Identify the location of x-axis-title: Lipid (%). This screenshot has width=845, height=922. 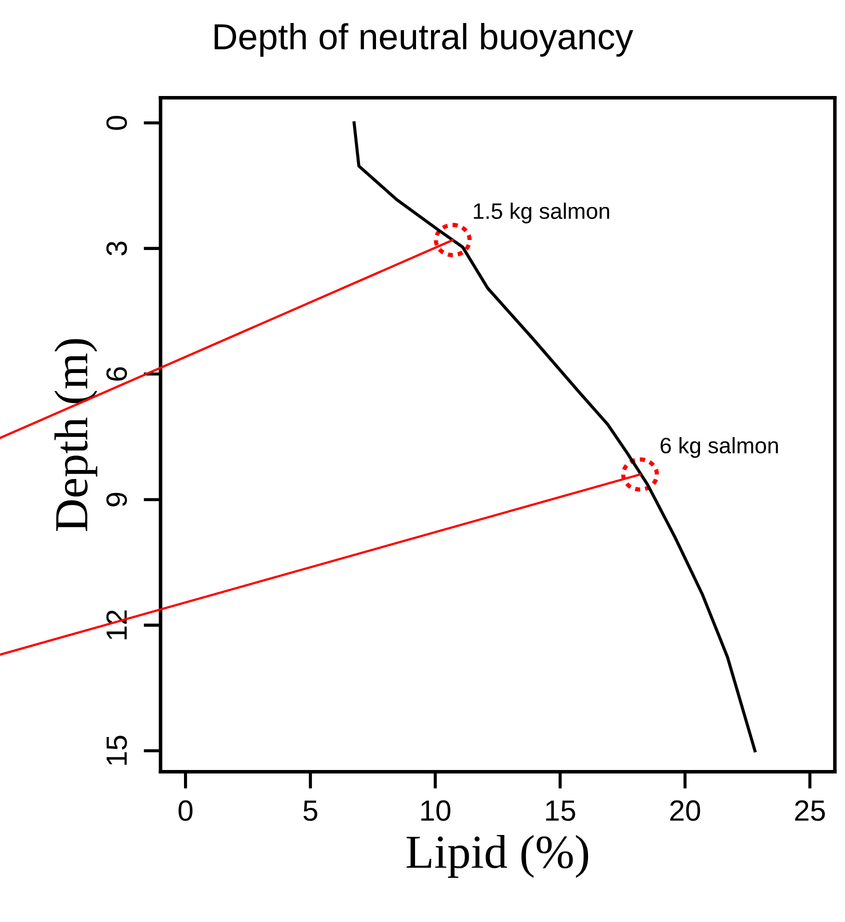
(497, 856).